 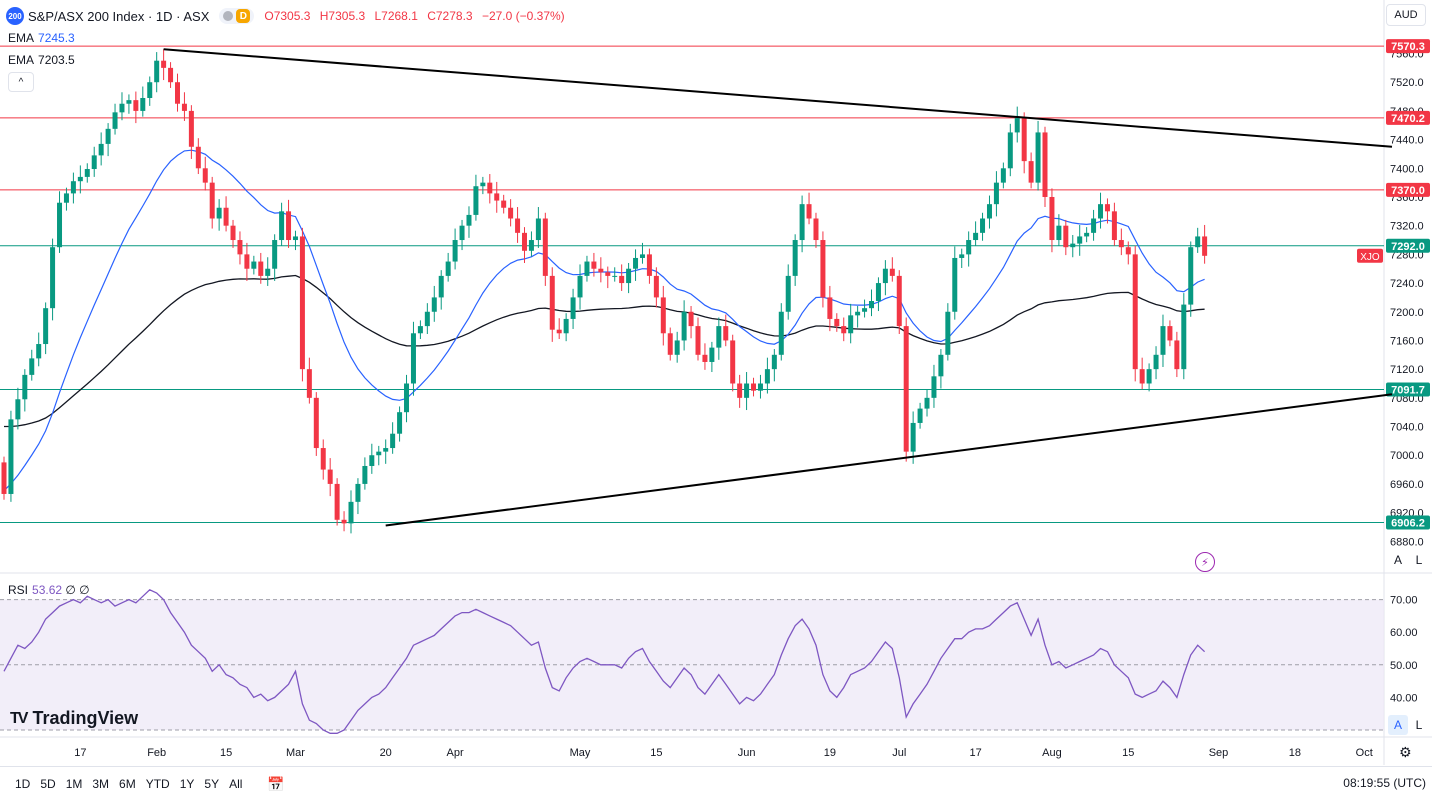 What do you see at coordinates (21, 82) in the screenshot?
I see `collapse-legend-button: ^` at bounding box center [21, 82].